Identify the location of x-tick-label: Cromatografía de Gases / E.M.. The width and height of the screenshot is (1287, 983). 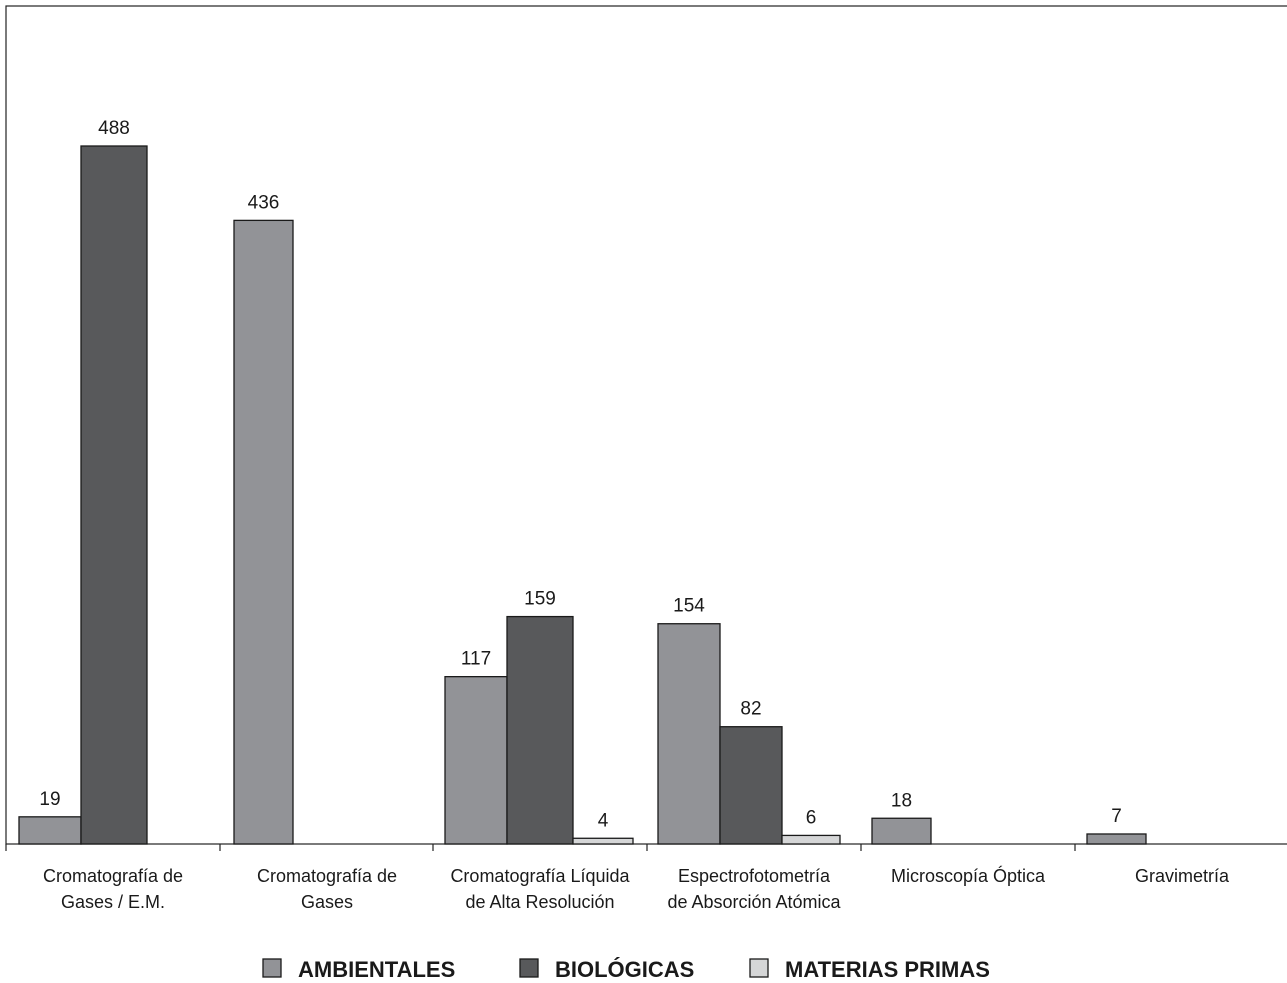
(113, 889).